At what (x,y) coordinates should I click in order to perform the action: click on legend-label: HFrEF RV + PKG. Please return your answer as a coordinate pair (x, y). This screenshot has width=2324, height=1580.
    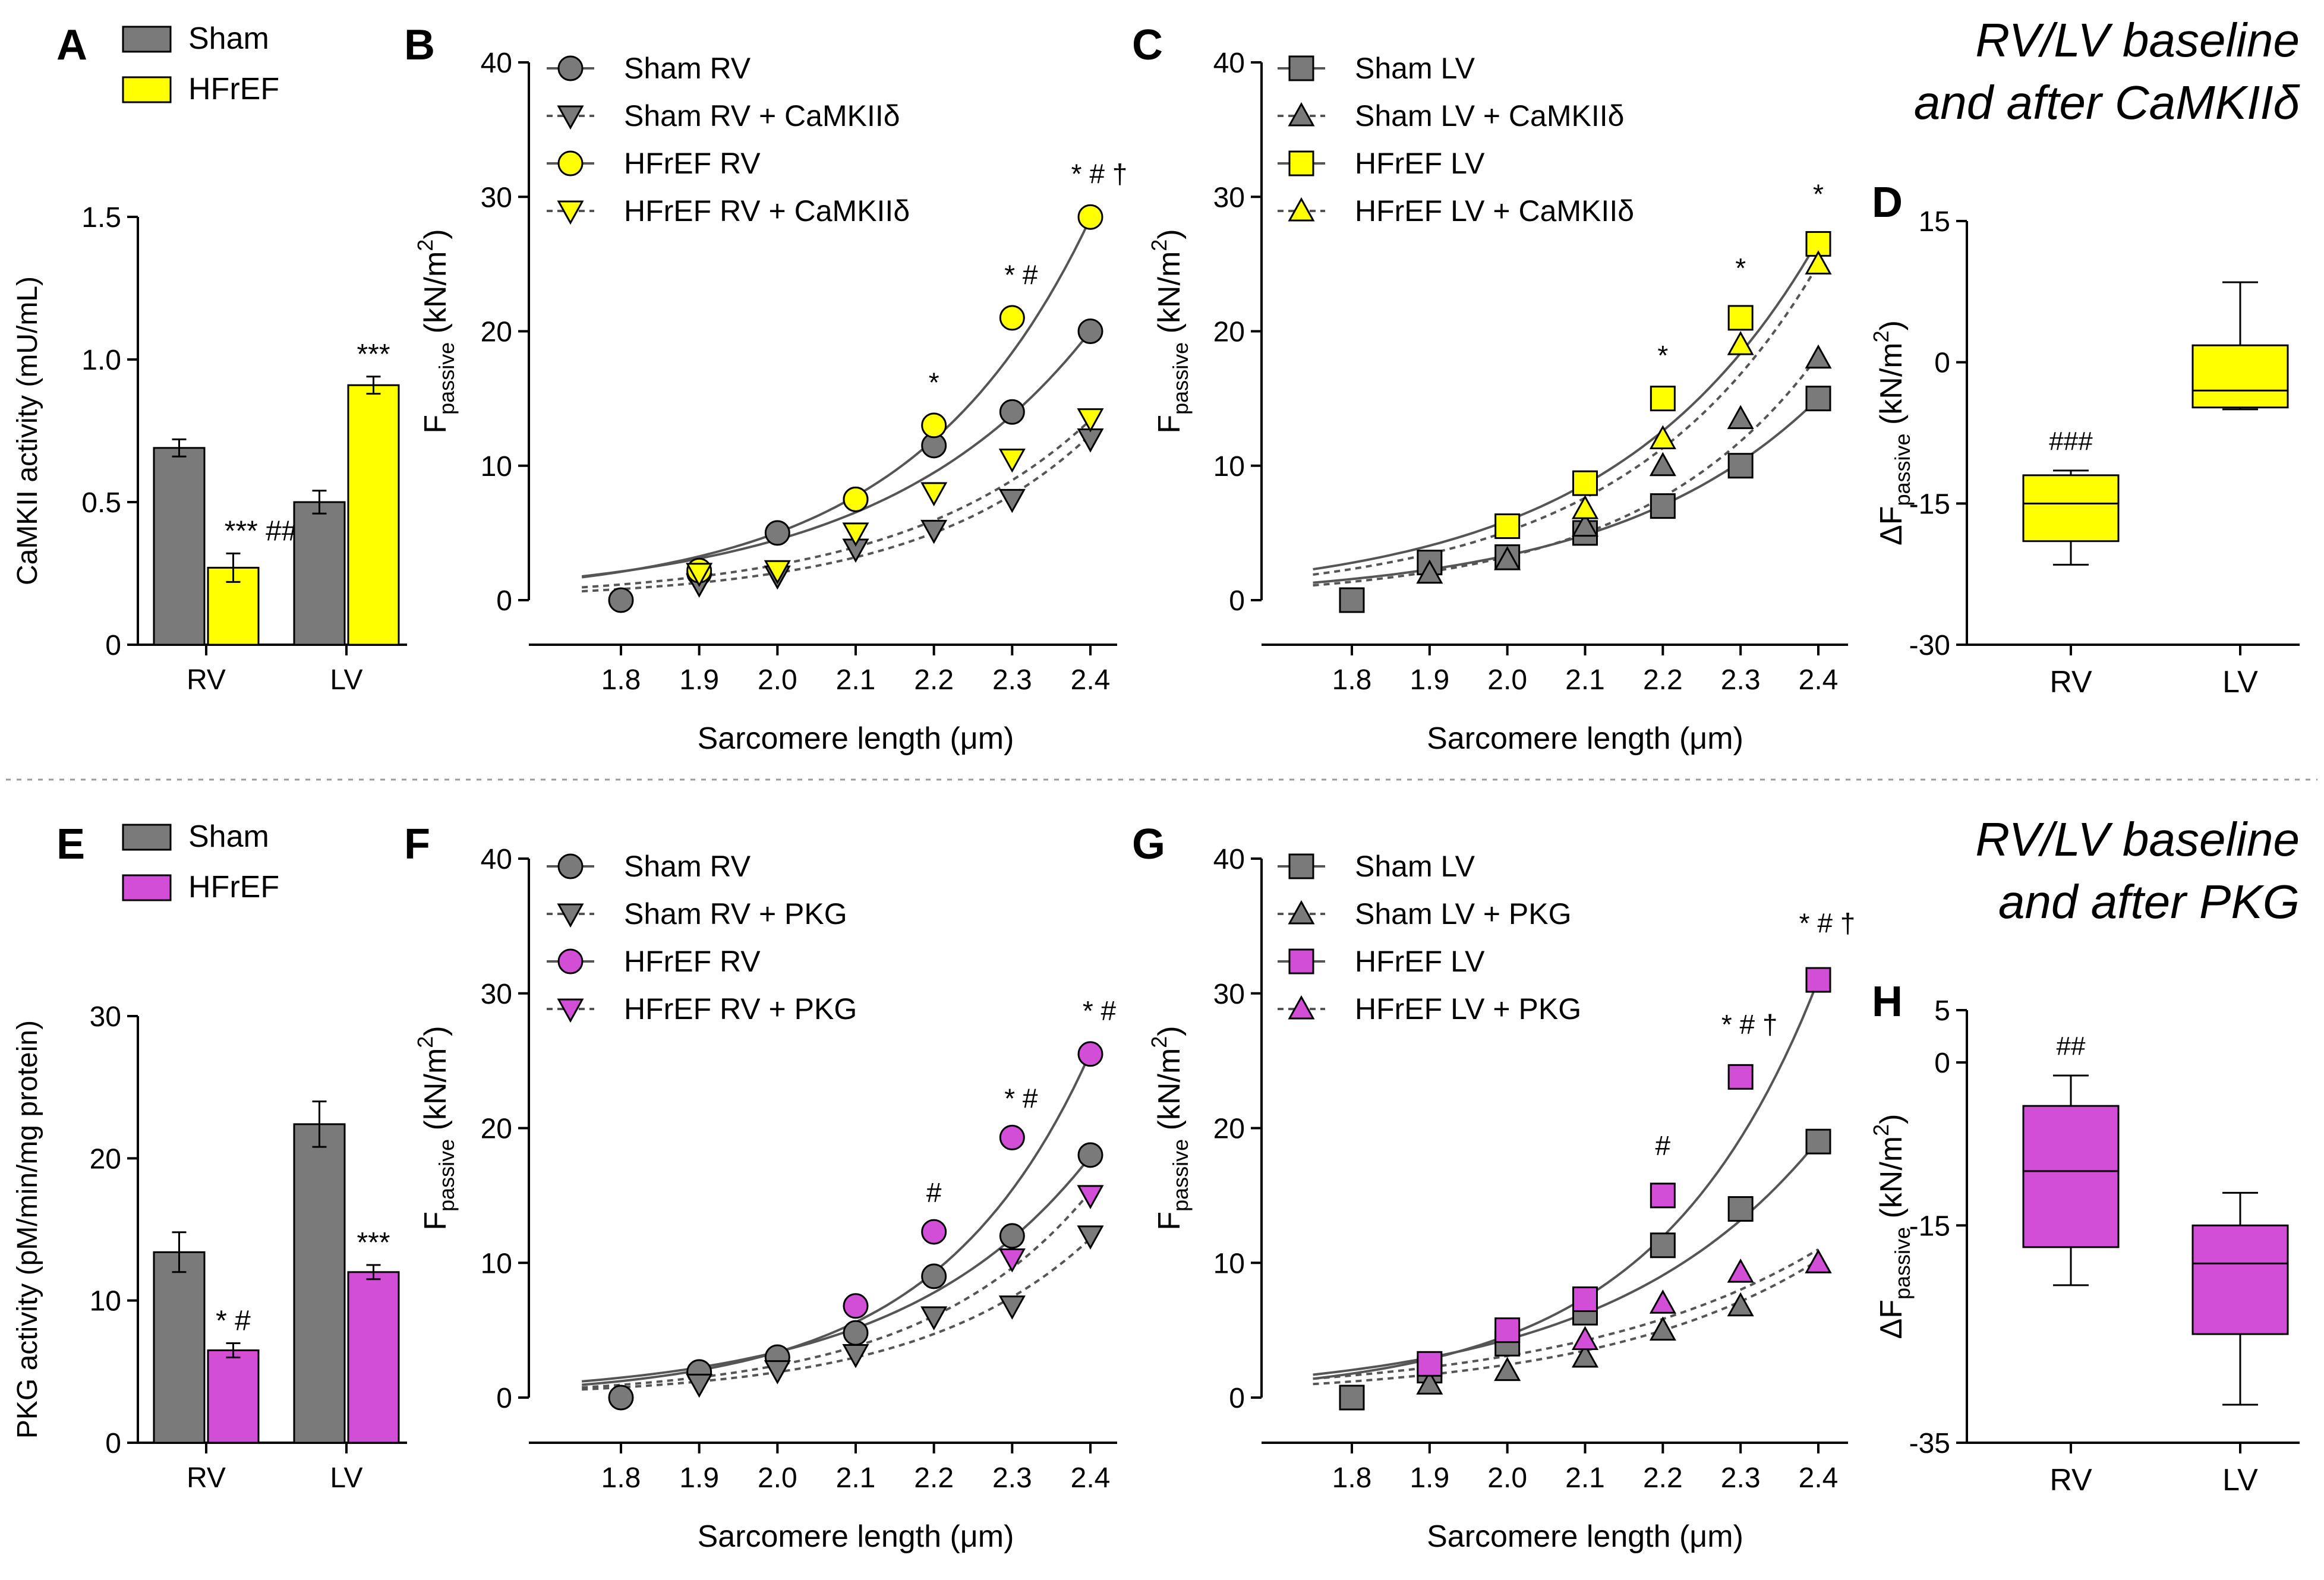
    Looking at the image, I should click on (740, 1009).